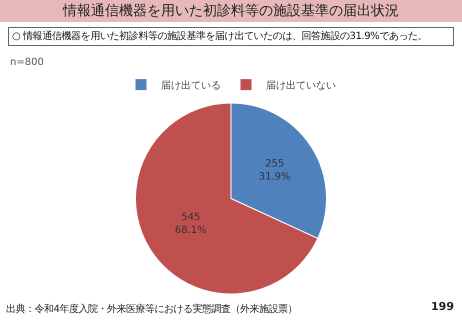 The height and width of the screenshot is (320, 462). I want to click on legend-label: 届け出ていない, so click(301, 86).